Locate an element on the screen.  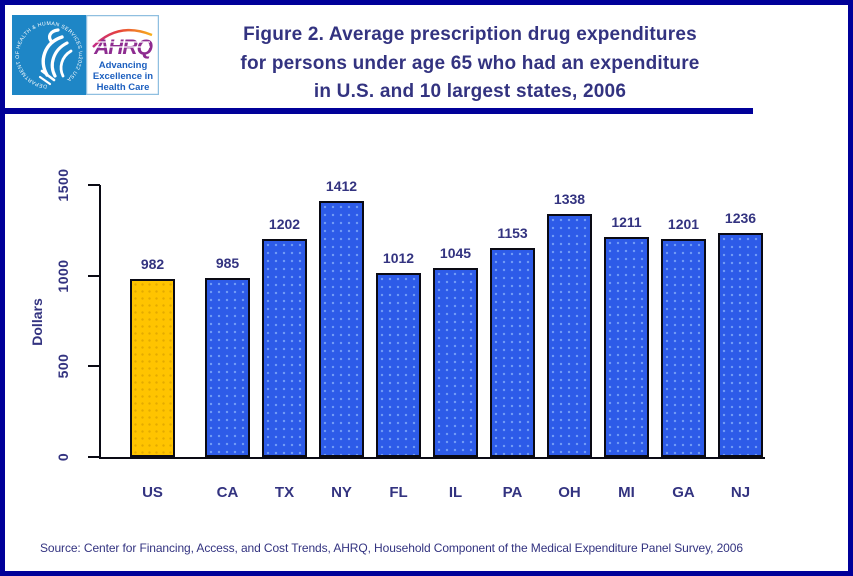
bar-value-label-GA: 1201 is located at coordinates (683, 224).